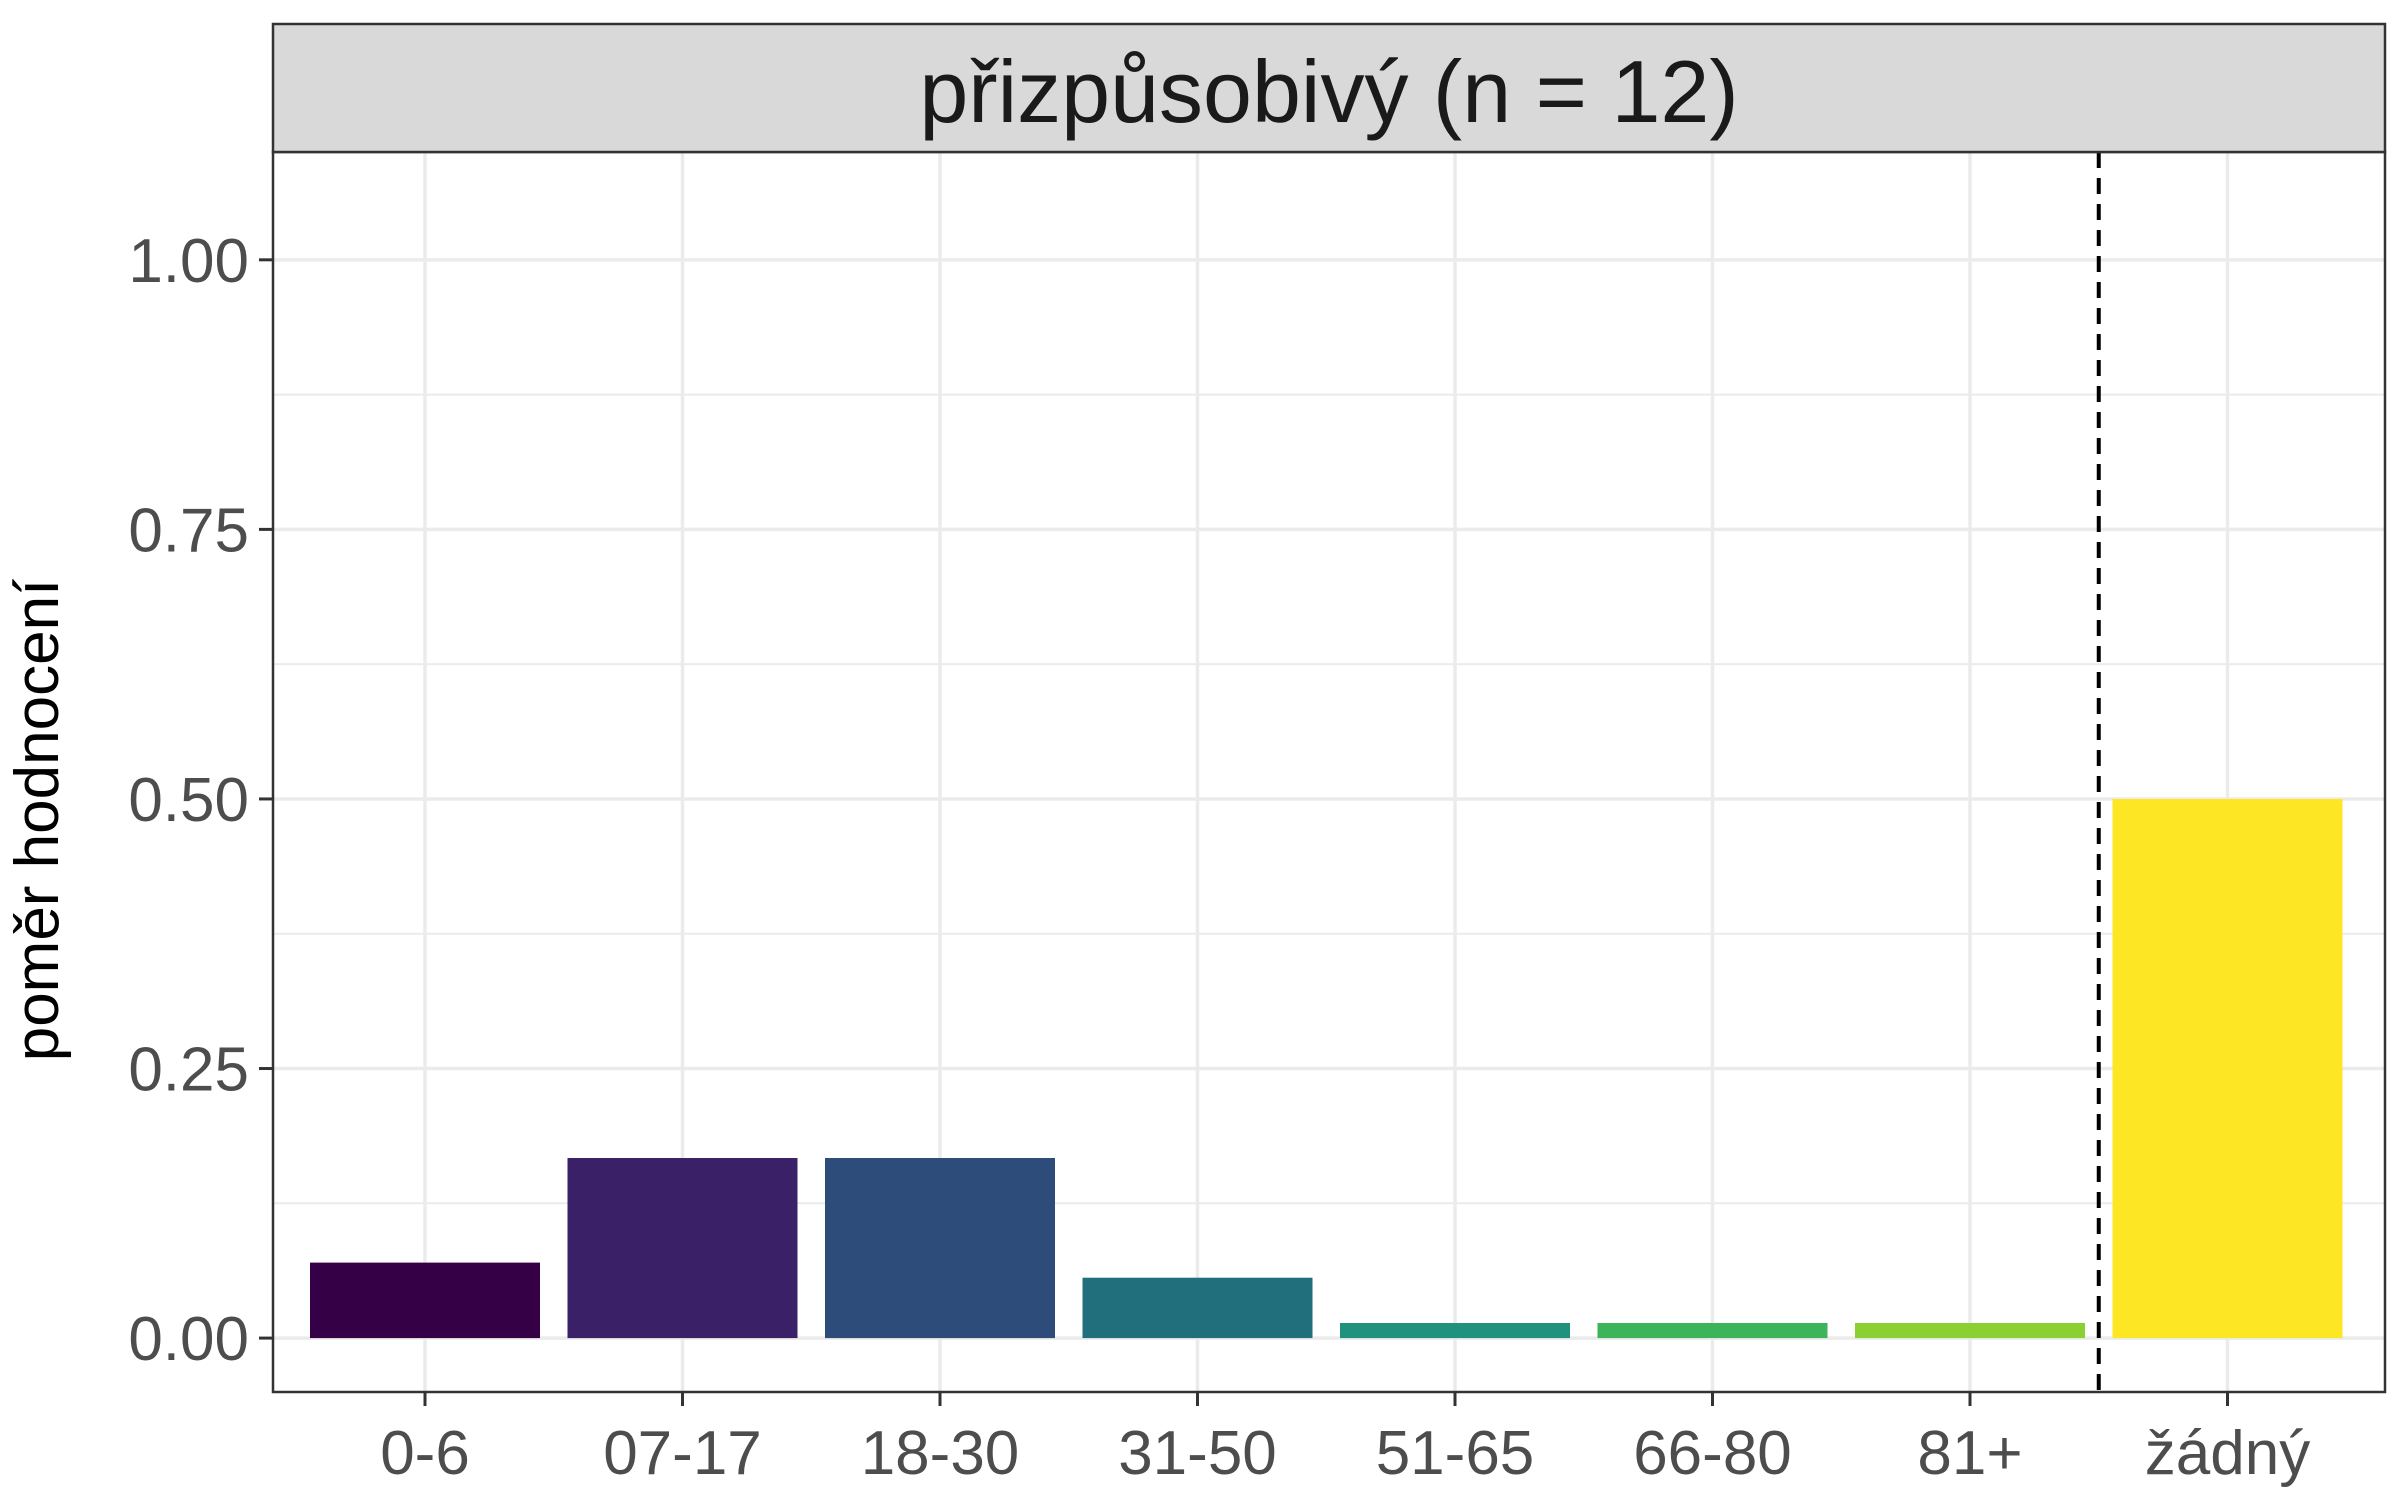  What do you see at coordinates (940, 1453) in the screenshot?
I see `x-tick-label: 18-30` at bounding box center [940, 1453].